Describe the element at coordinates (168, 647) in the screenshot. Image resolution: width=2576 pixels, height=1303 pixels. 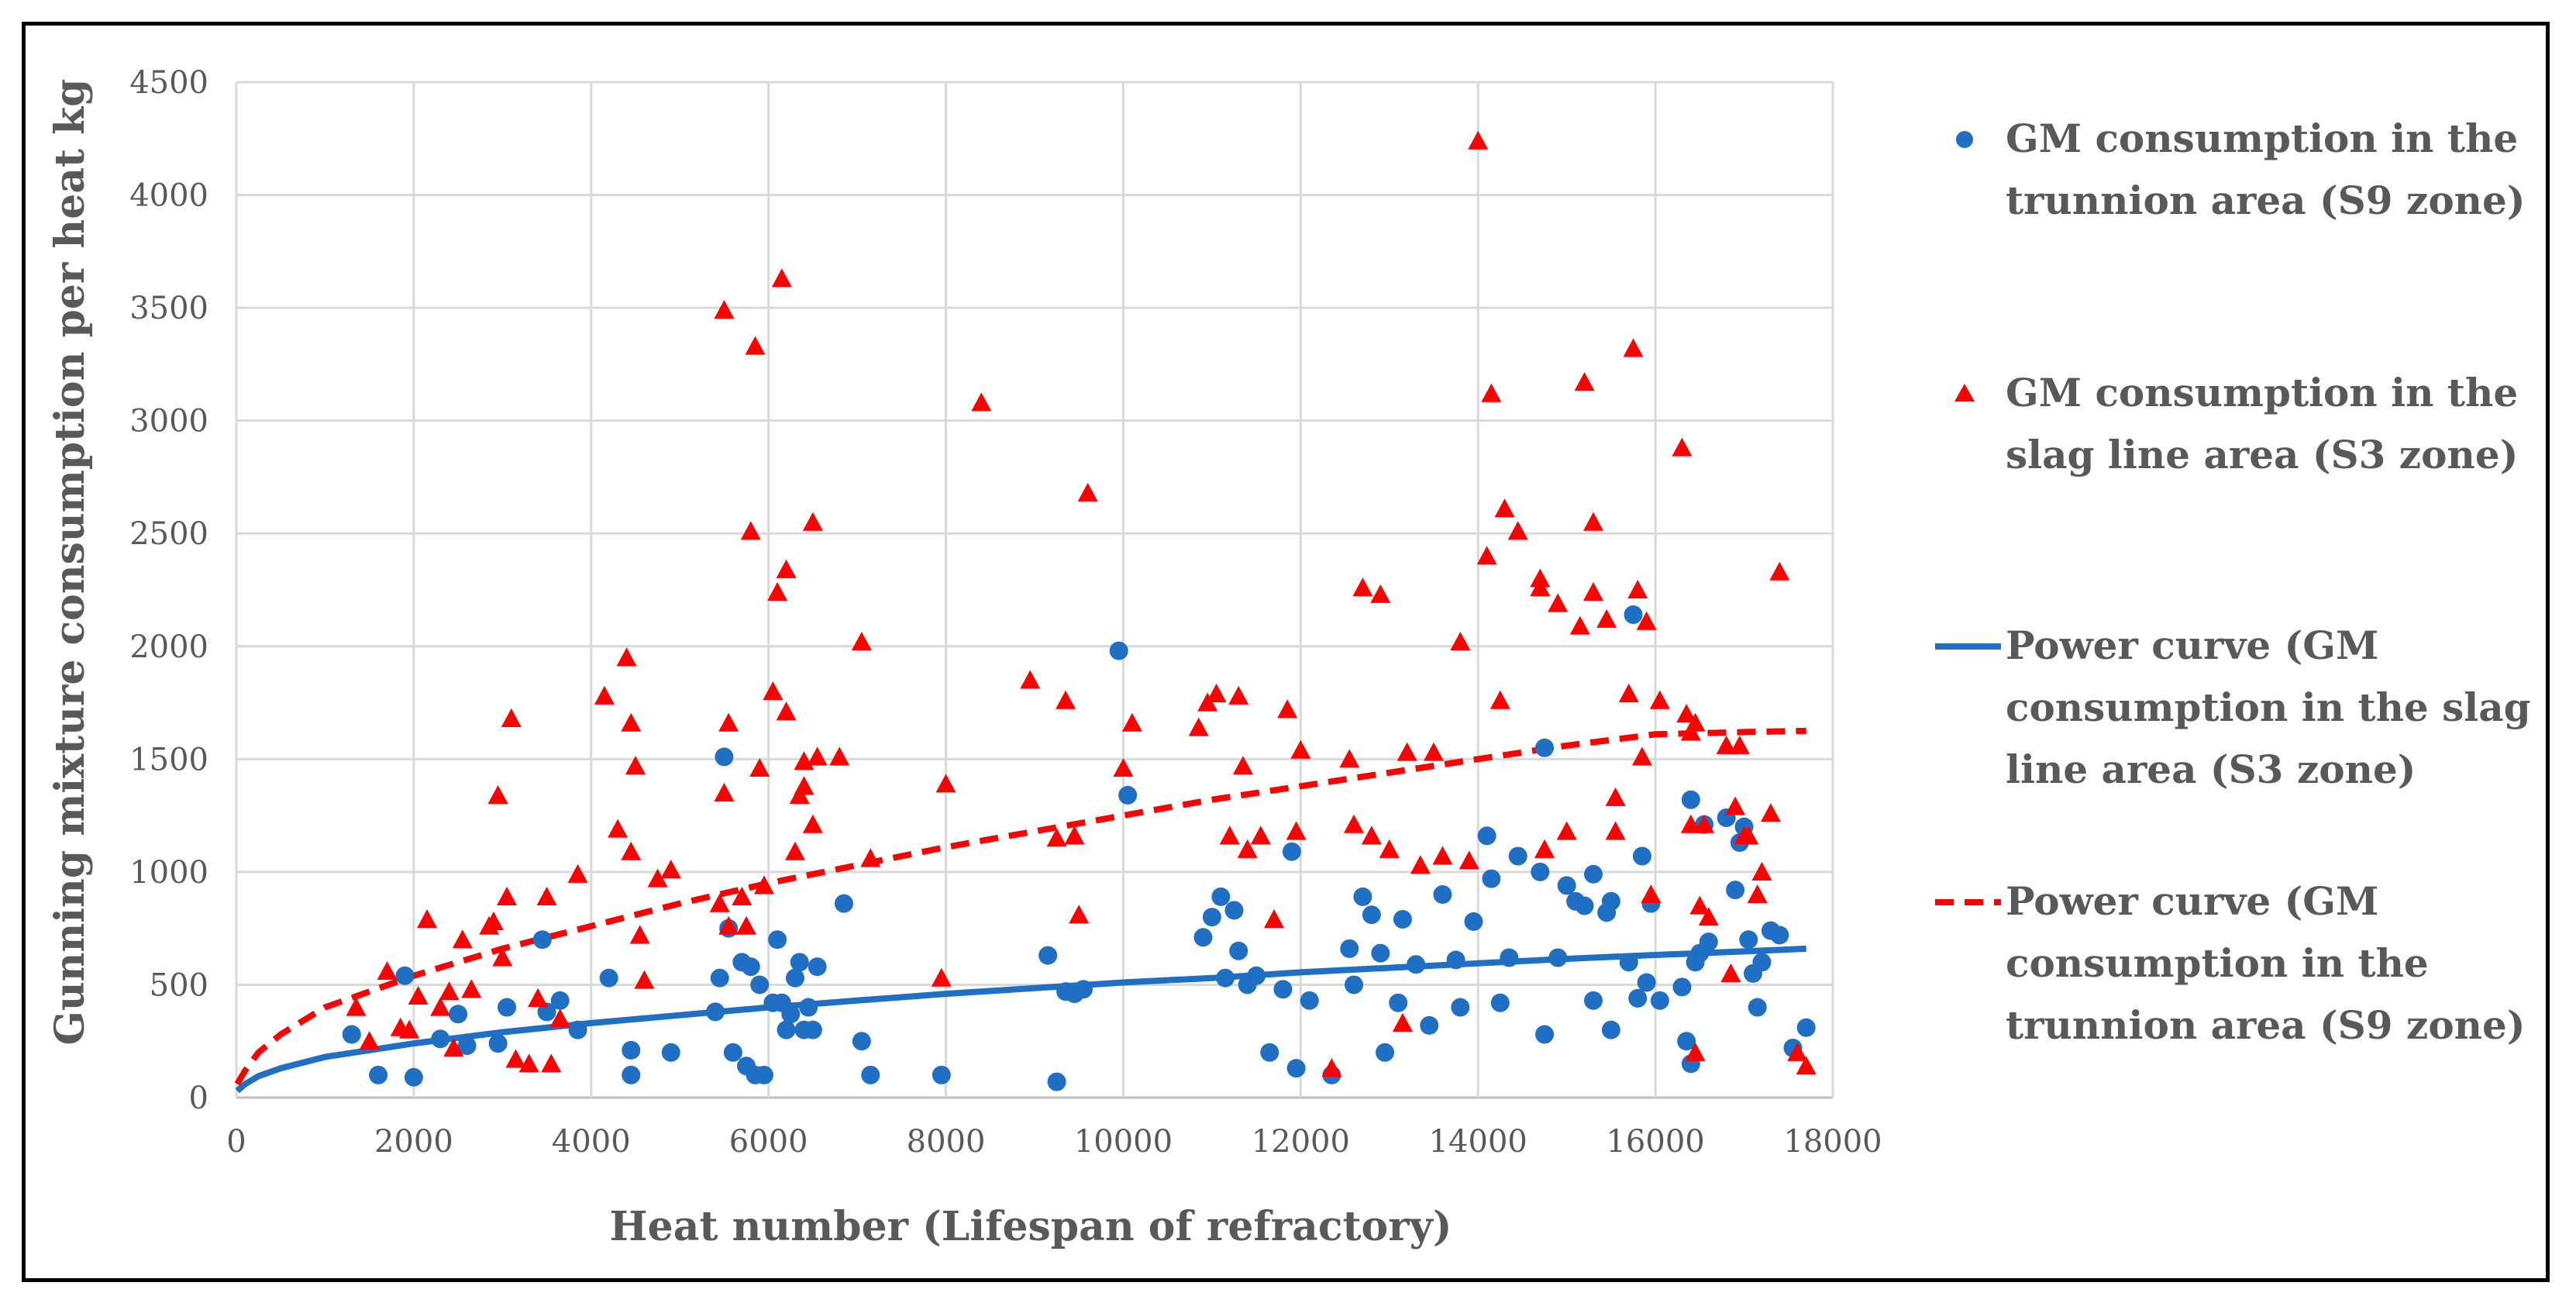
I see `y-tick-label: 2000` at that location.